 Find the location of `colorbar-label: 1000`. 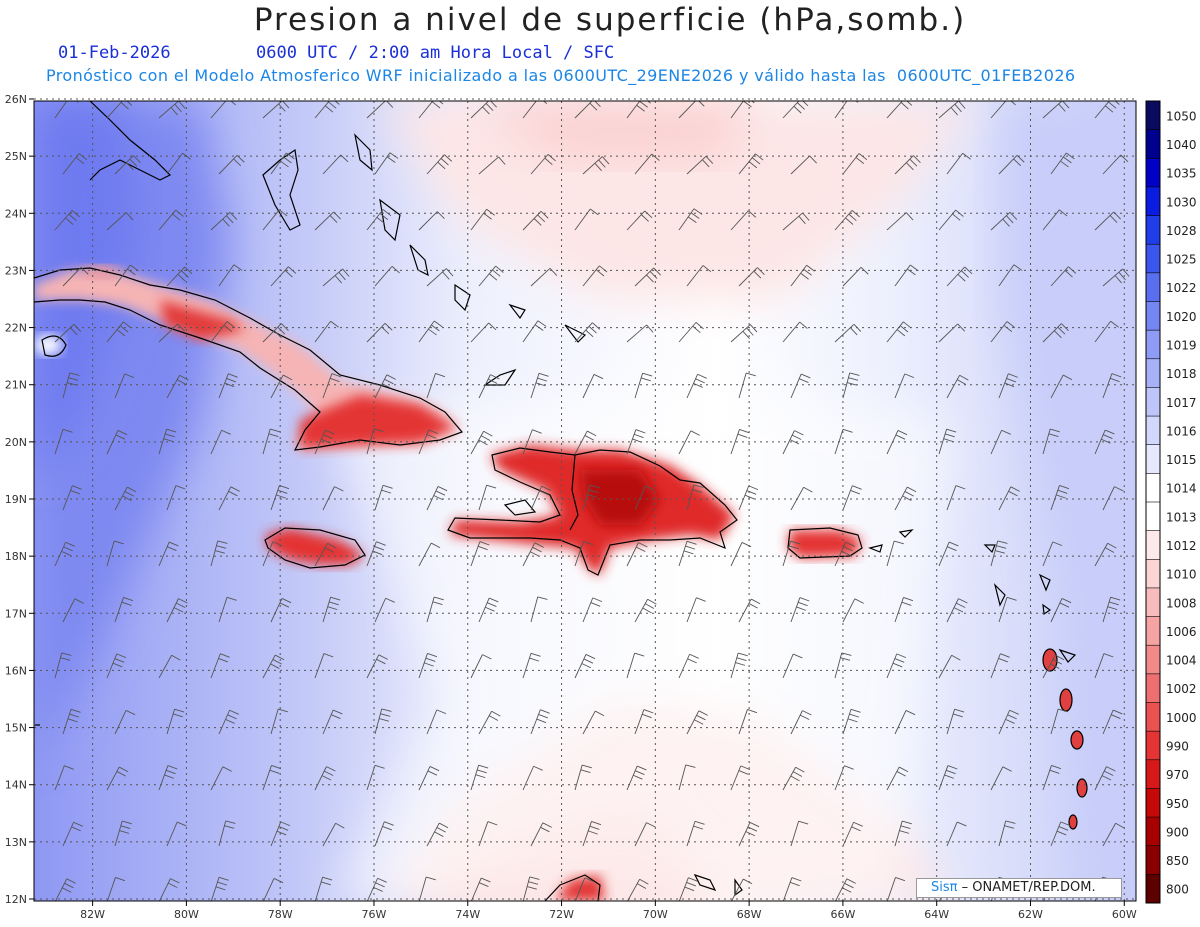

colorbar-label: 1000 is located at coordinates (1181, 718).